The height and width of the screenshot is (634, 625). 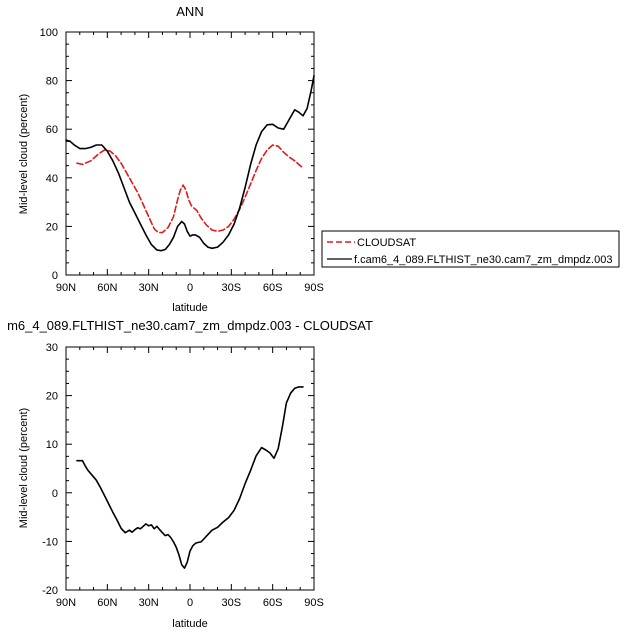 What do you see at coordinates (190, 189) in the screenshot?
I see `series-line-cloudsat` at bounding box center [190, 189].